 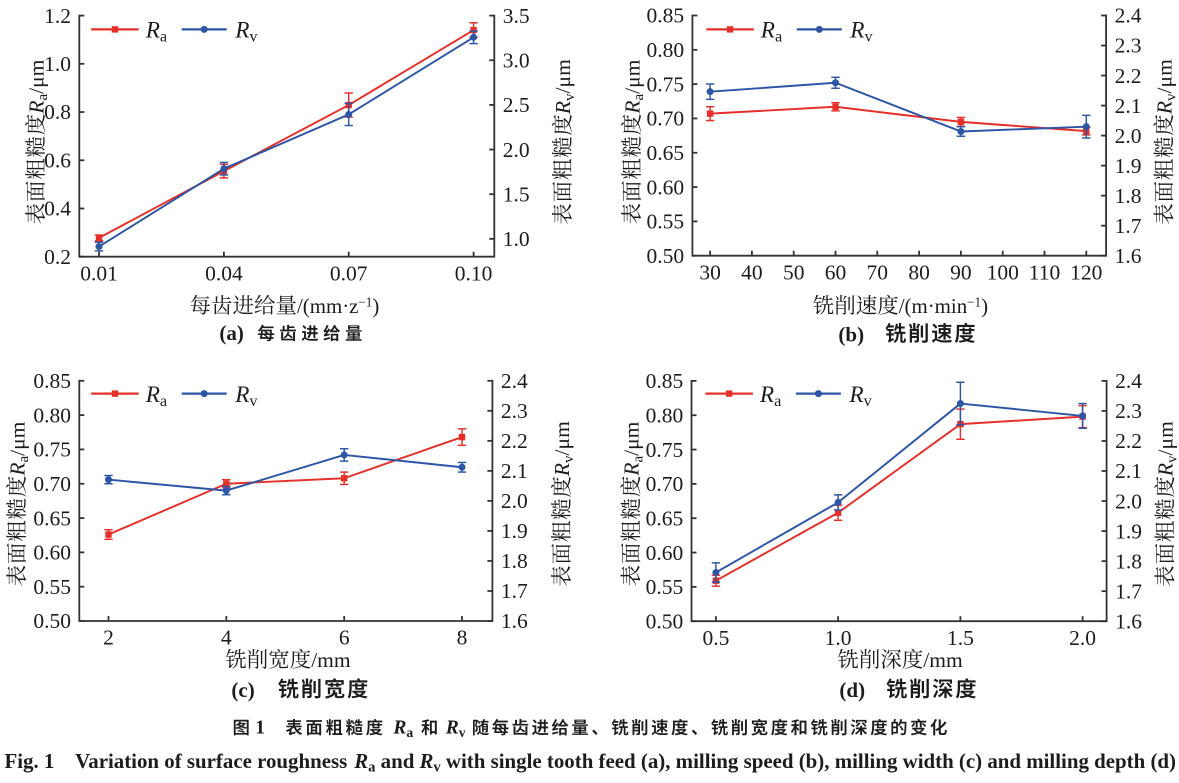 I want to click on svg-text: 0.5, so click(x=715, y=638).